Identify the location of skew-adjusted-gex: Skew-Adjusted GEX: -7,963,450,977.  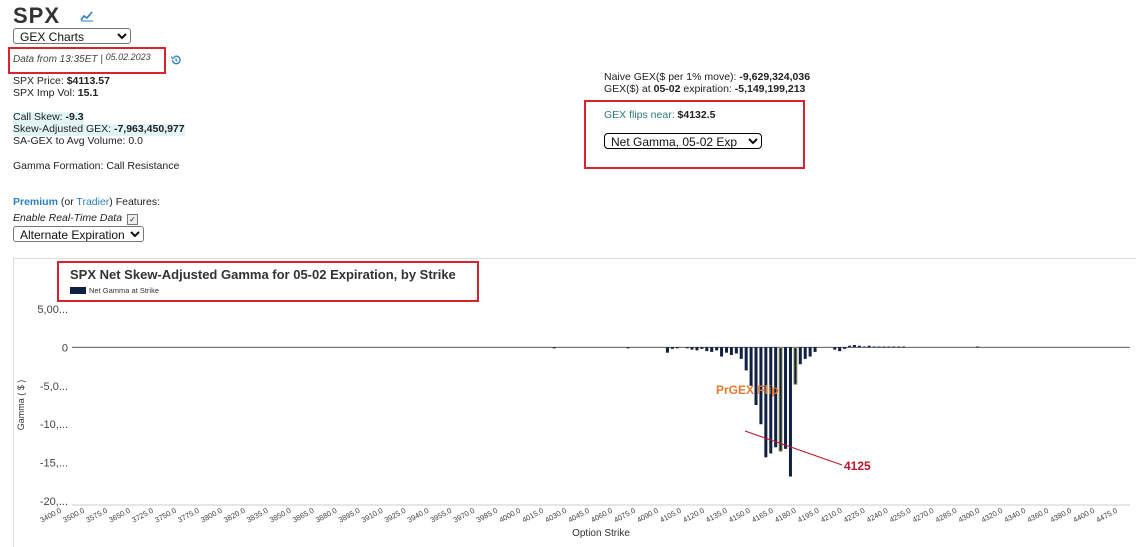
(99, 129).